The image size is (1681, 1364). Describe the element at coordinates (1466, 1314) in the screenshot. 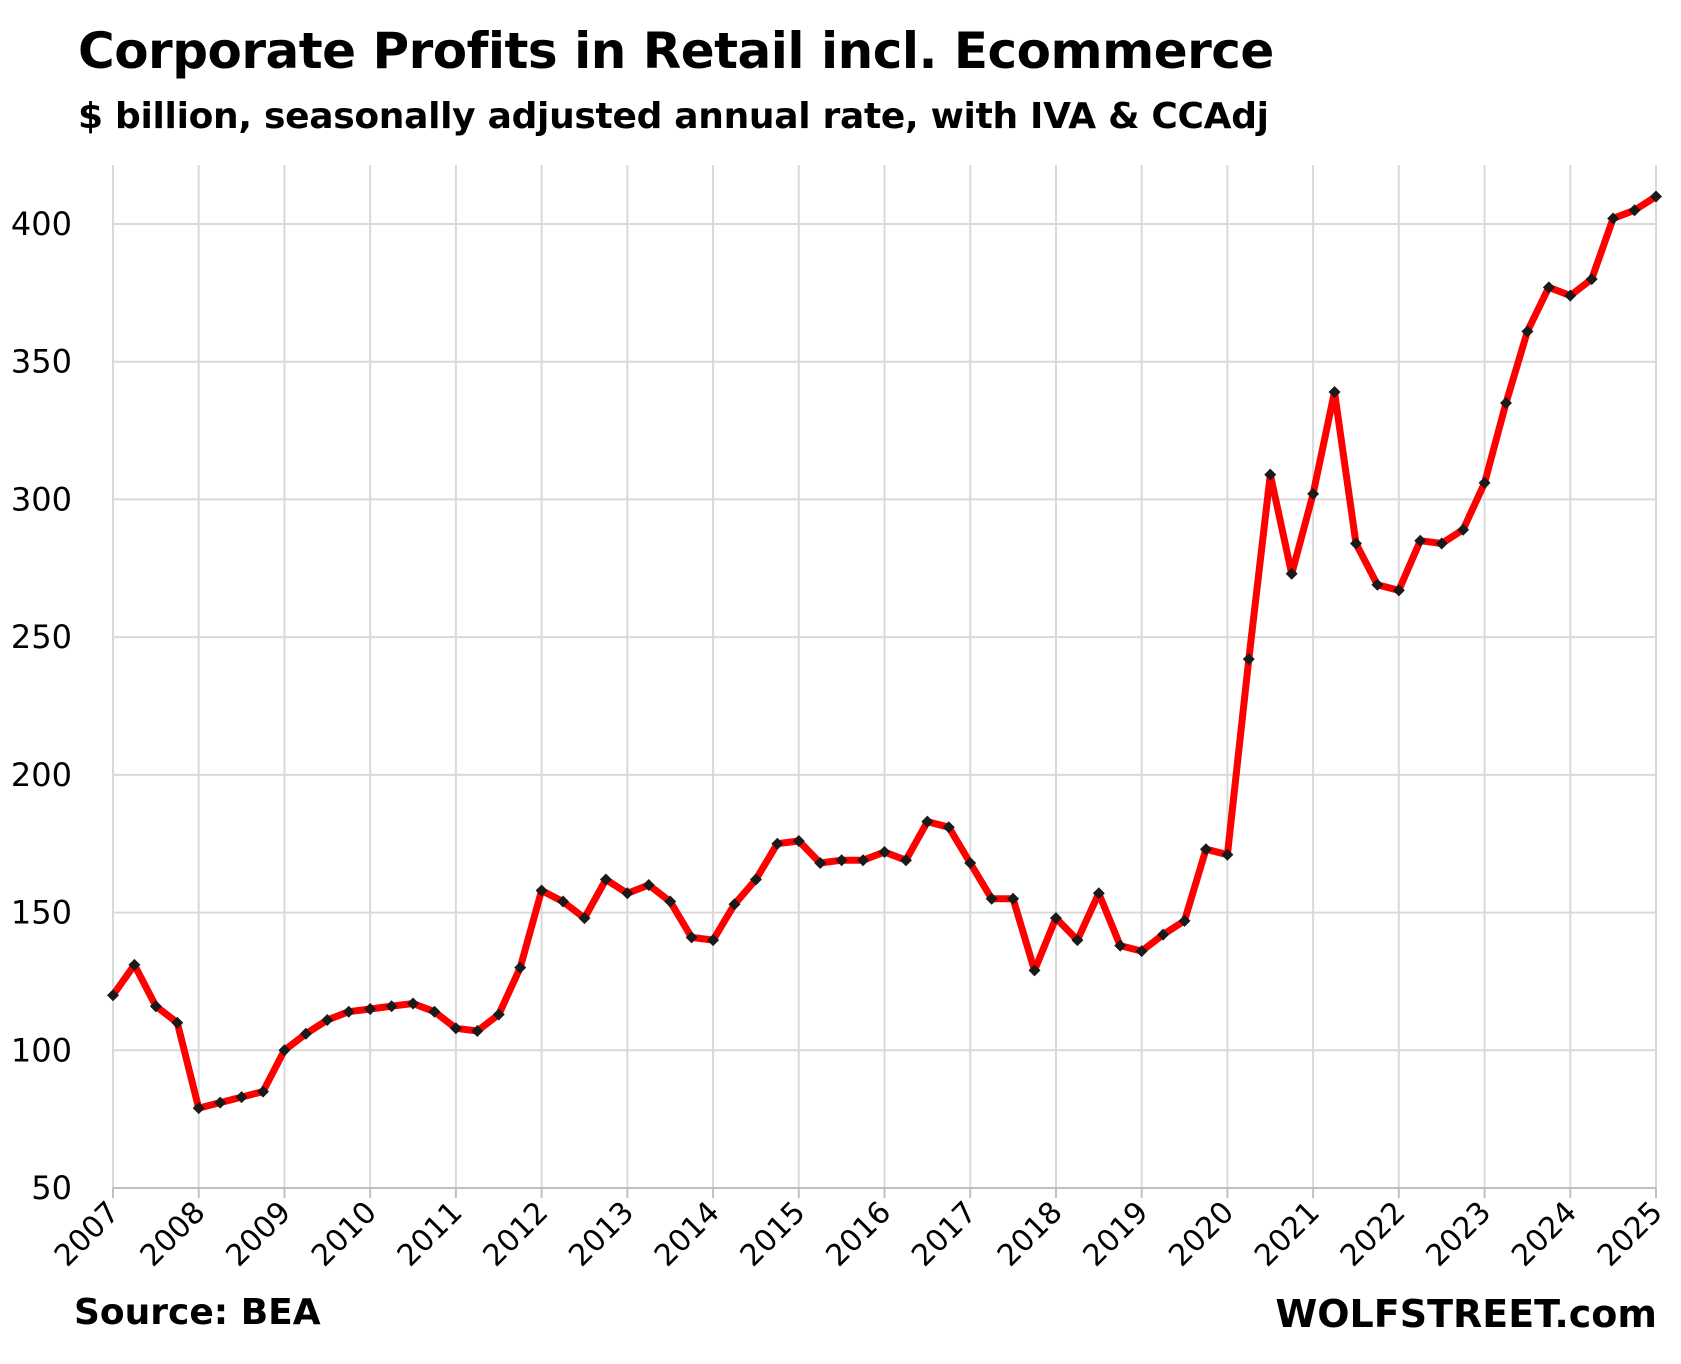

I see `brand-footer: WOLFSTREET.com` at that location.